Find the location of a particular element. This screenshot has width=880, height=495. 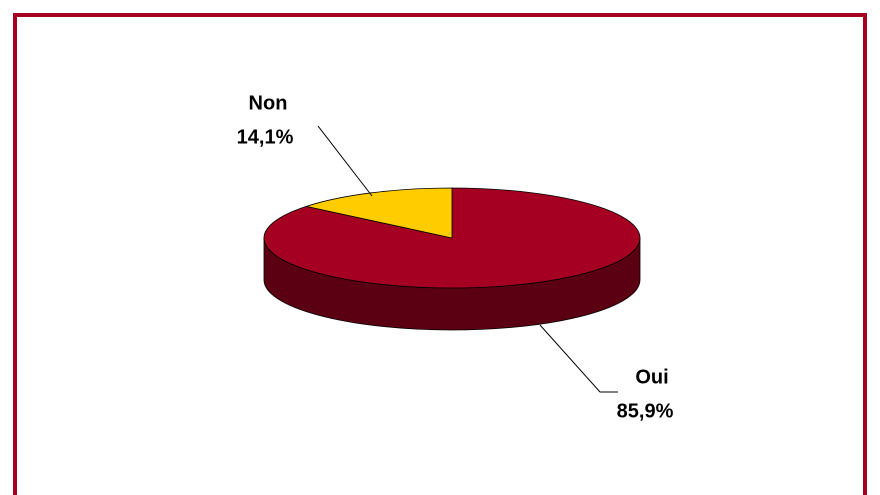

value-label: 85,9% is located at coordinates (645, 411).